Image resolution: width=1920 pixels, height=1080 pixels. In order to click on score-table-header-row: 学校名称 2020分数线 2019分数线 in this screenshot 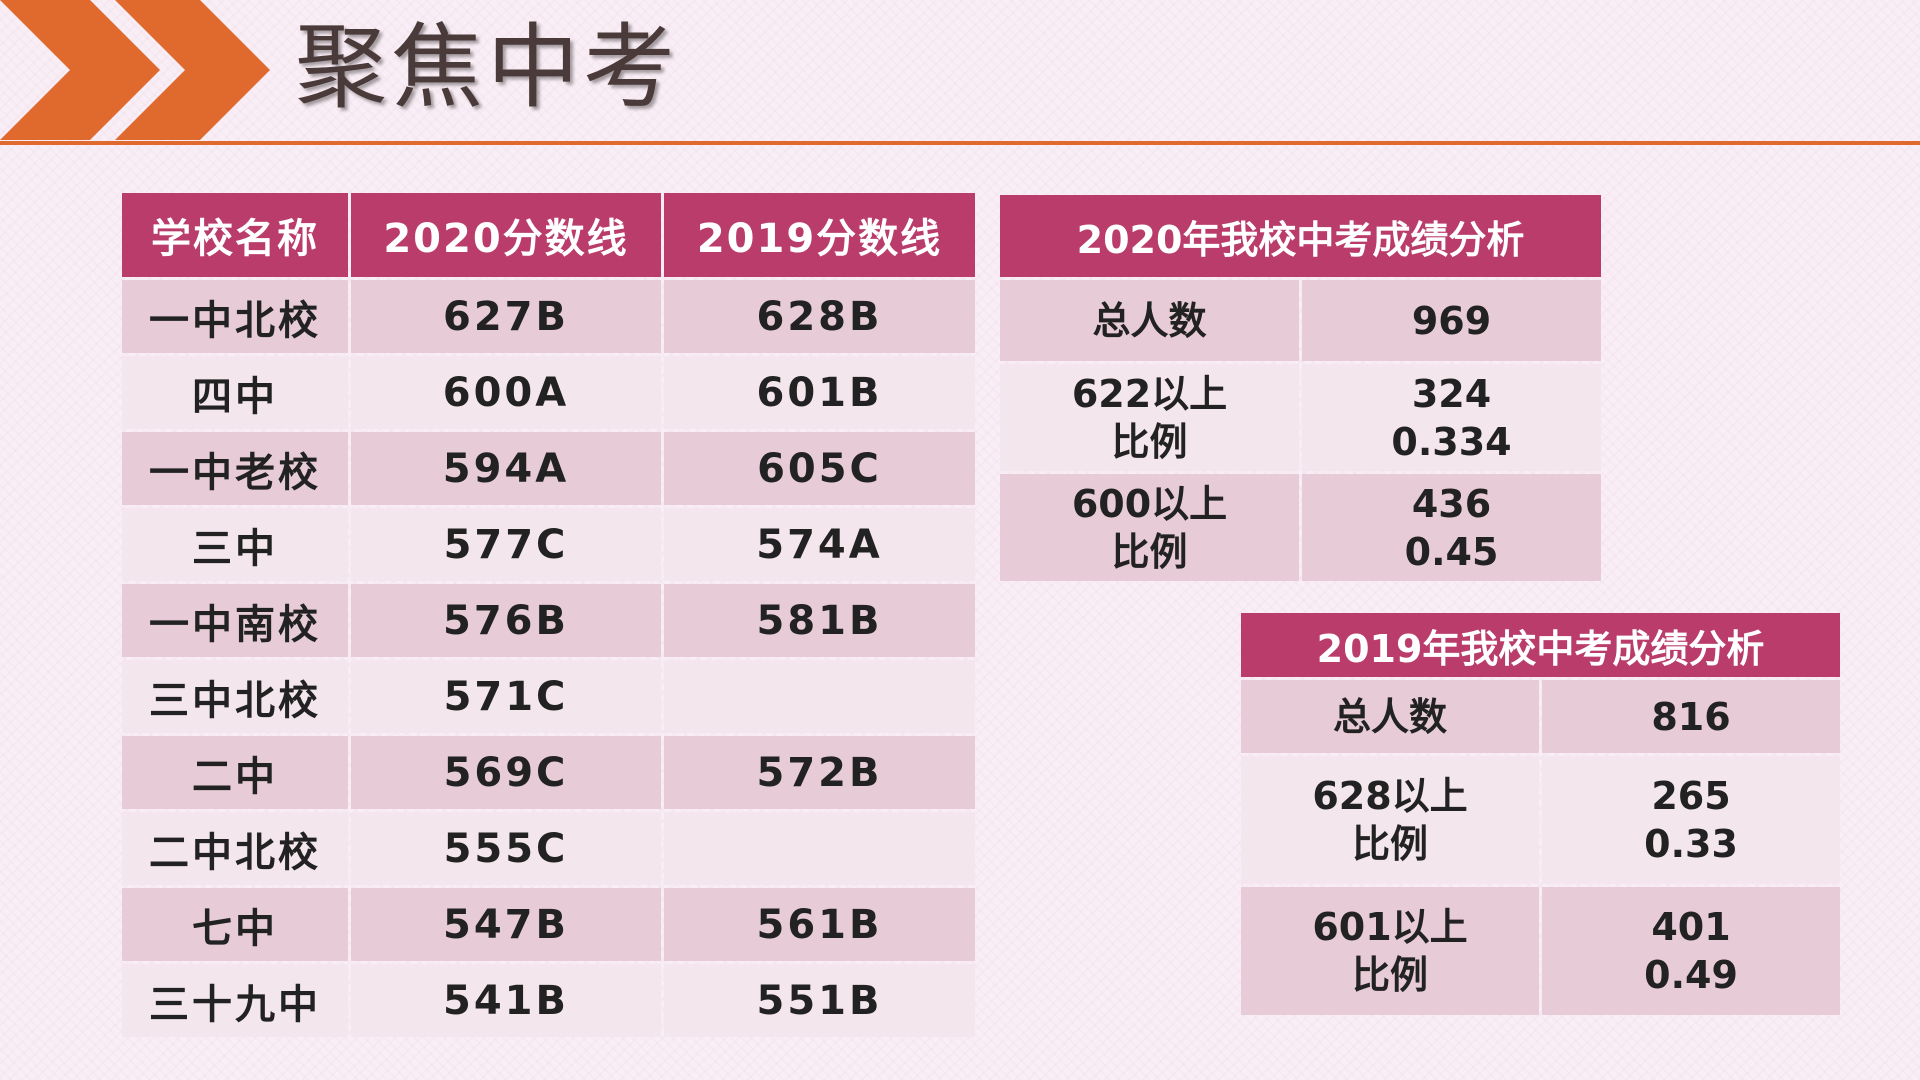, I will do `click(548, 235)`.